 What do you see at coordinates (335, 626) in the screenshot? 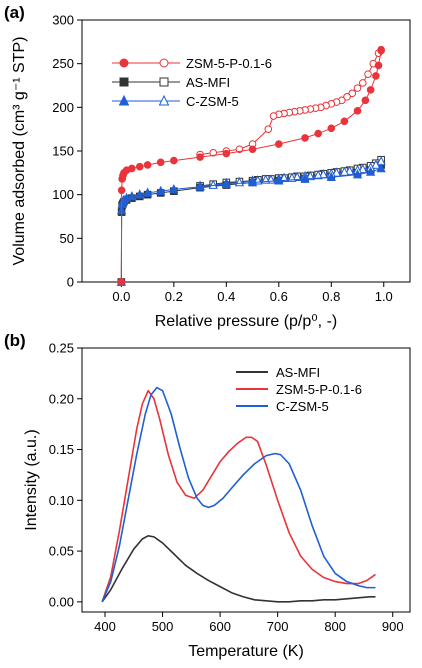
I see `x-tick-label: 800` at bounding box center [335, 626].